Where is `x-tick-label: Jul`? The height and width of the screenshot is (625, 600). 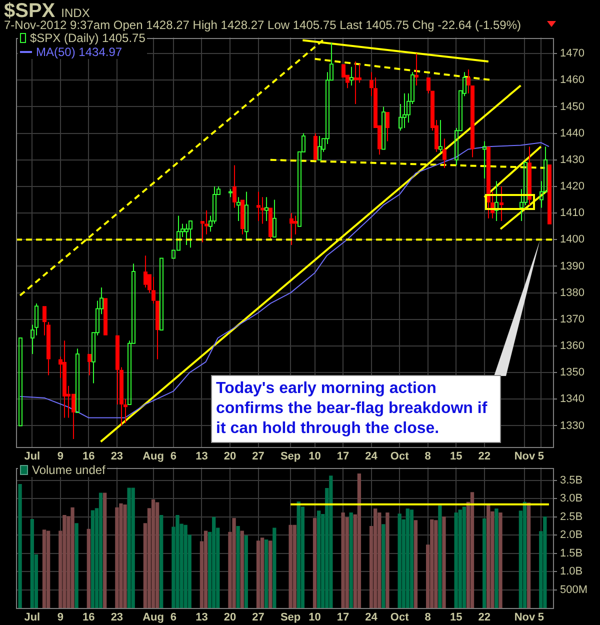 x-tick-label: Jul is located at coordinates (32, 618).